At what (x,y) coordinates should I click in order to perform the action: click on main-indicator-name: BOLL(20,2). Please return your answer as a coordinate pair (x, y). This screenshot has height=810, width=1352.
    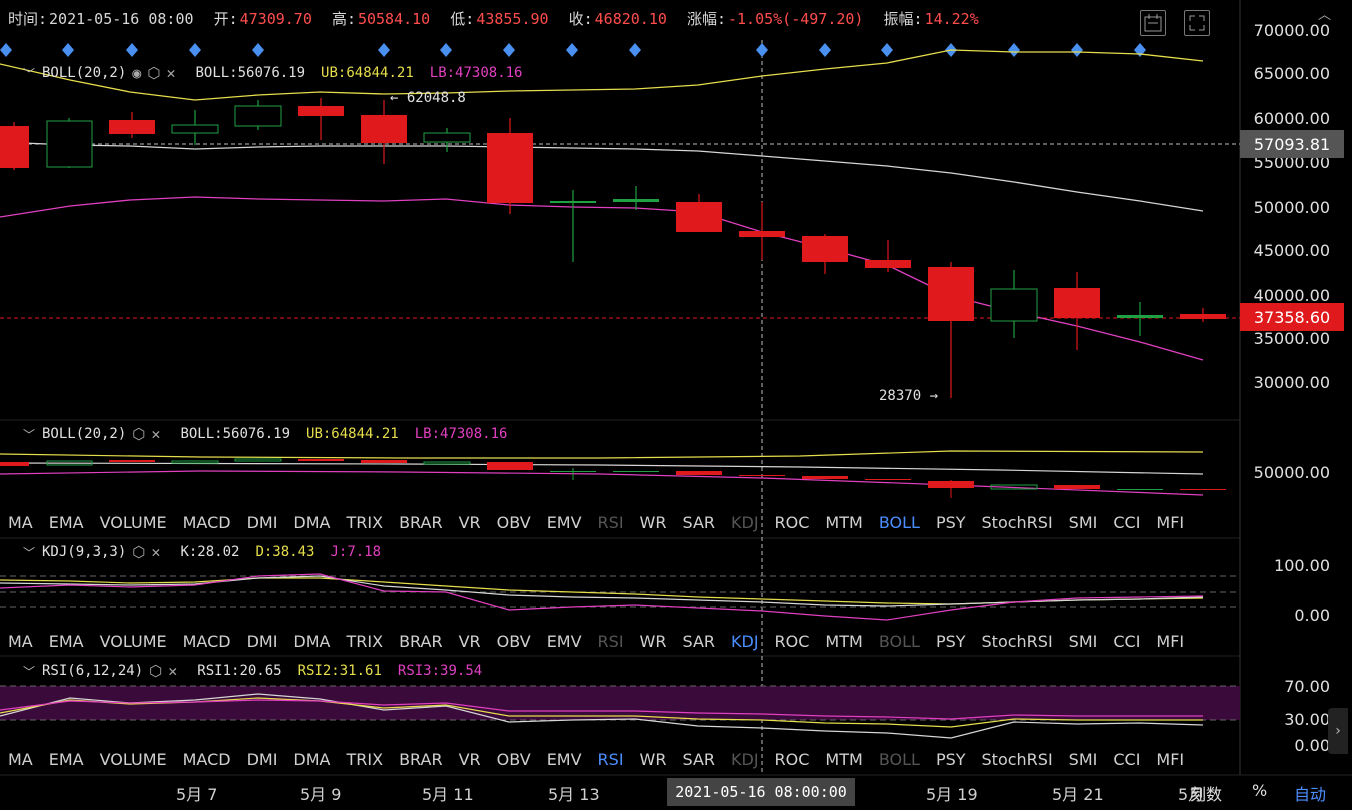
    Looking at the image, I should click on (84, 73).